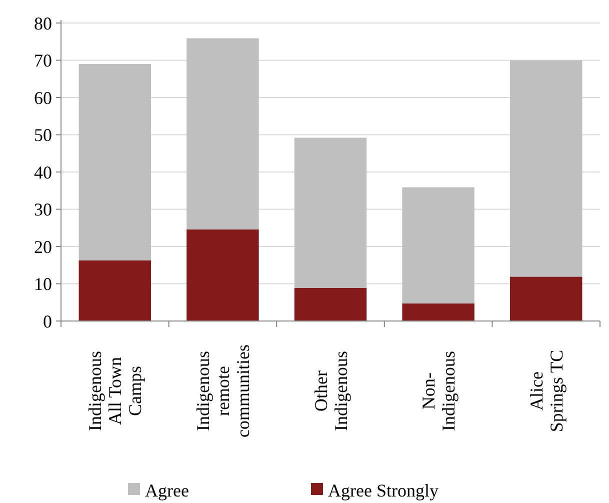  I want to click on y-tick-label: 40, so click(43, 172).